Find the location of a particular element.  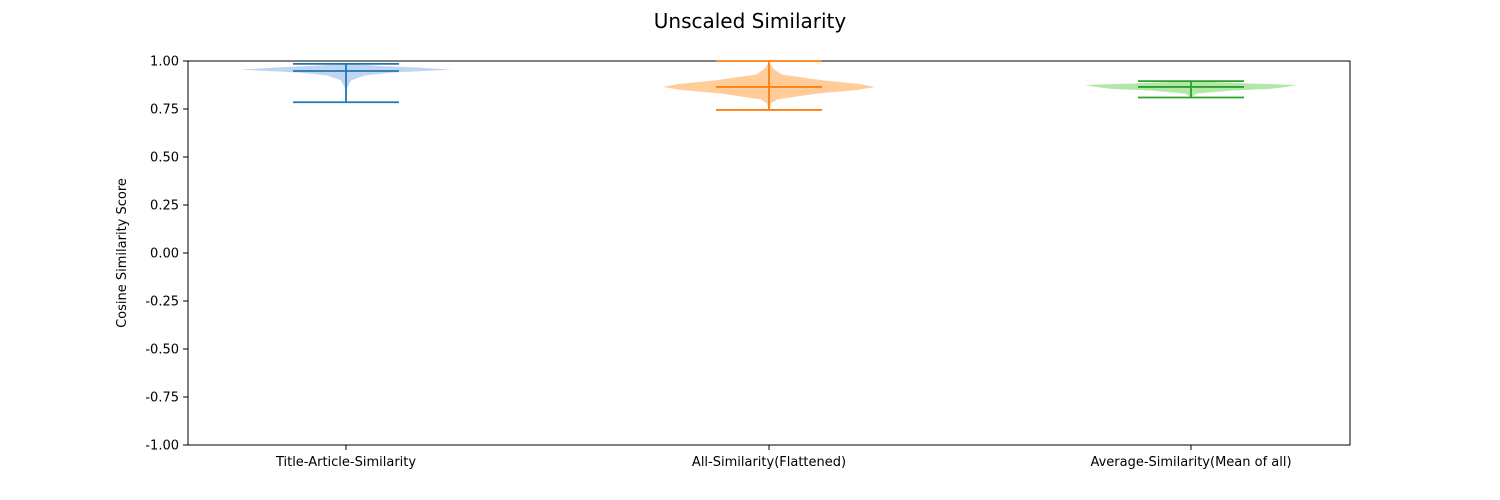

x-tick-label: Average-Similarity(Mean of all) is located at coordinates (1190, 462).